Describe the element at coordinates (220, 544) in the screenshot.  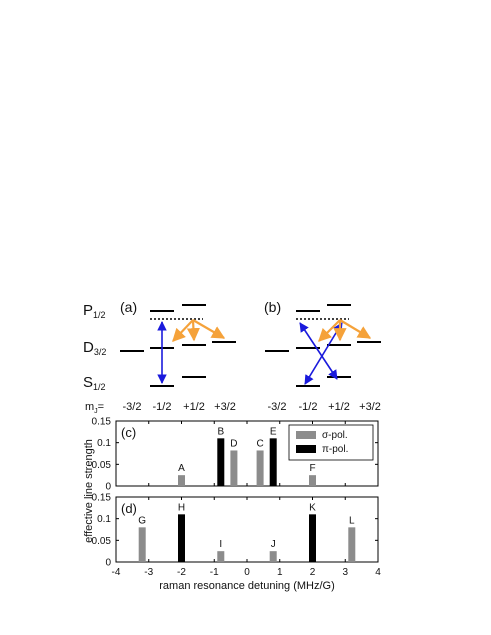
I see `bar-label-i: I` at that location.